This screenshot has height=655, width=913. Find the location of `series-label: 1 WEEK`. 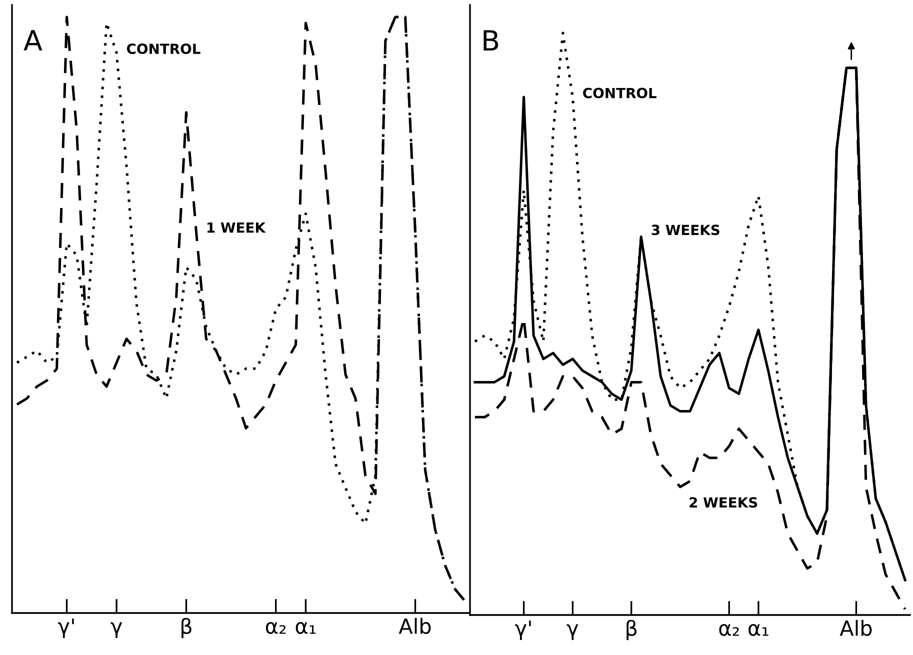

series-label: 1 WEEK is located at coordinates (236, 227).